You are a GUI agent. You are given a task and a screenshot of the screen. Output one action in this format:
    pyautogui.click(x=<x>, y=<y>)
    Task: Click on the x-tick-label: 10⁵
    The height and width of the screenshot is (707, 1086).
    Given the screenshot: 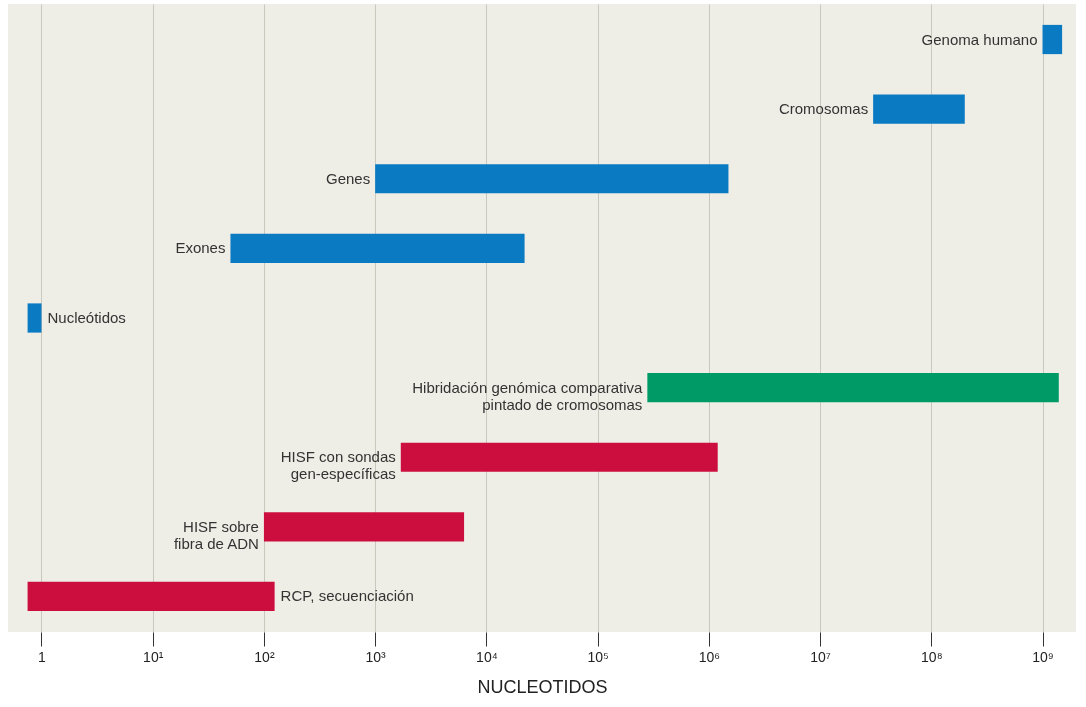 What is the action you would take?
    pyautogui.click(x=598, y=656)
    